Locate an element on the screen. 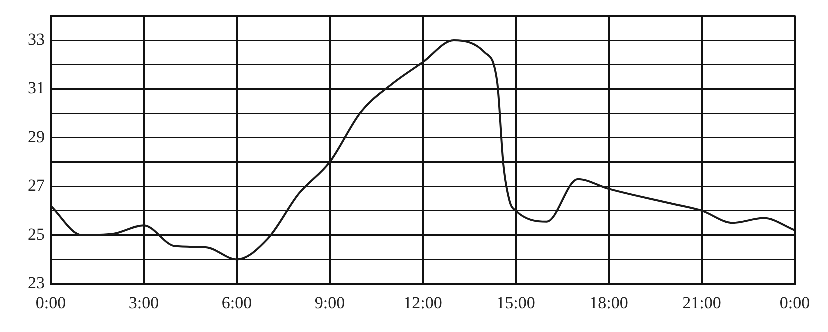 The image size is (828, 332). y-tick-label: 29 is located at coordinates (36, 136).